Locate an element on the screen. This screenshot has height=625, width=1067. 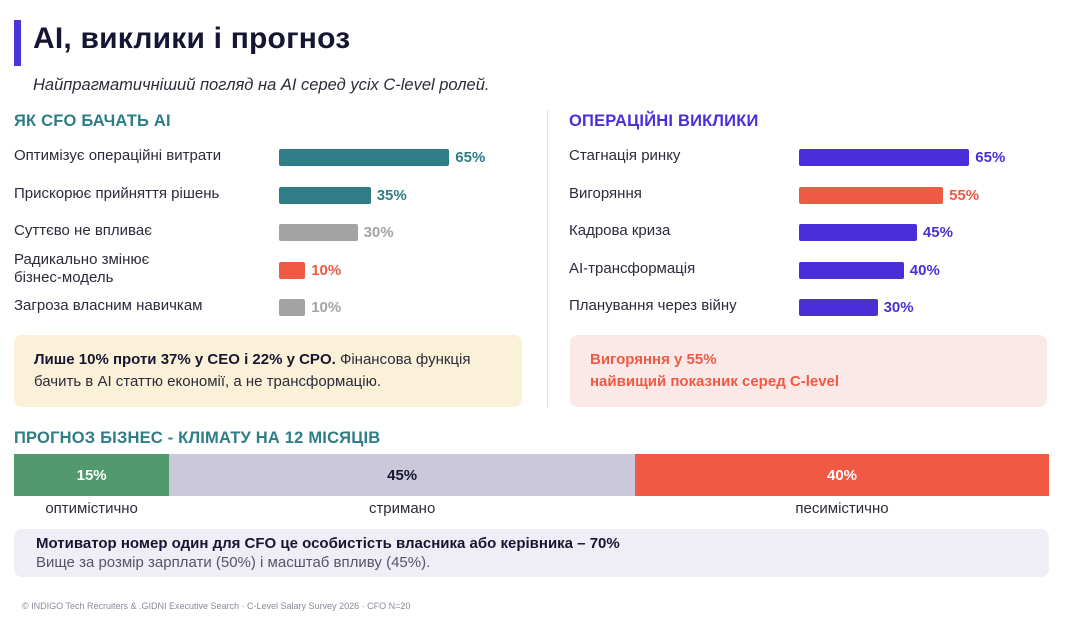
cfo-ai-label: Оптимізує операційні витрати is located at coordinates (118, 155).